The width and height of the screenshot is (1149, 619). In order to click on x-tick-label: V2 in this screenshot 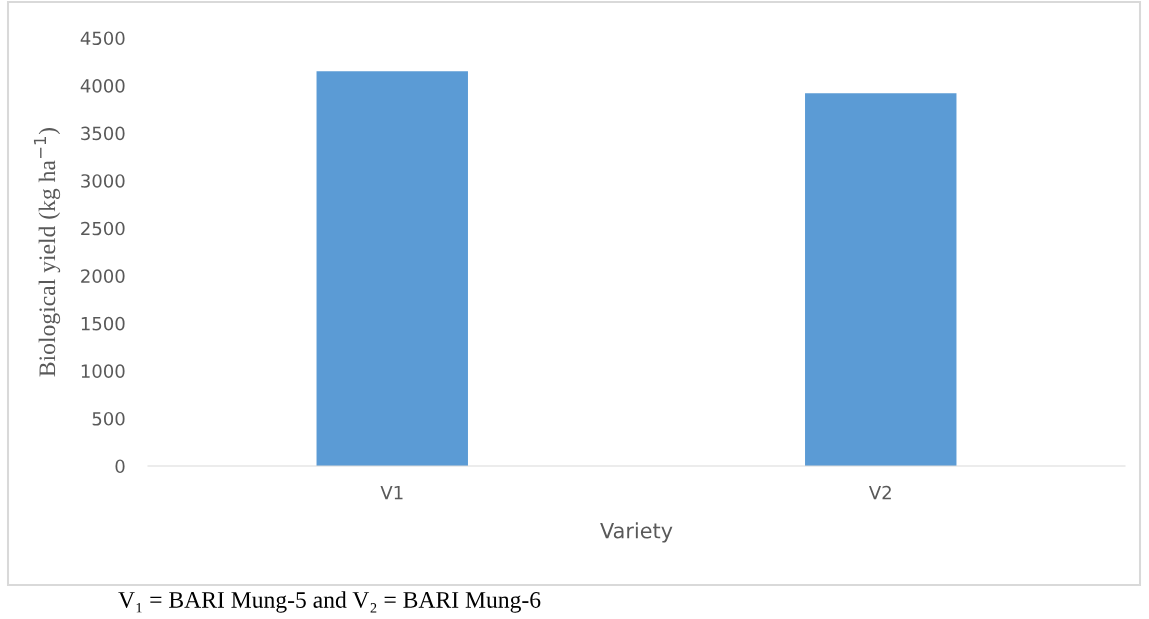, I will do `click(879, 492)`.